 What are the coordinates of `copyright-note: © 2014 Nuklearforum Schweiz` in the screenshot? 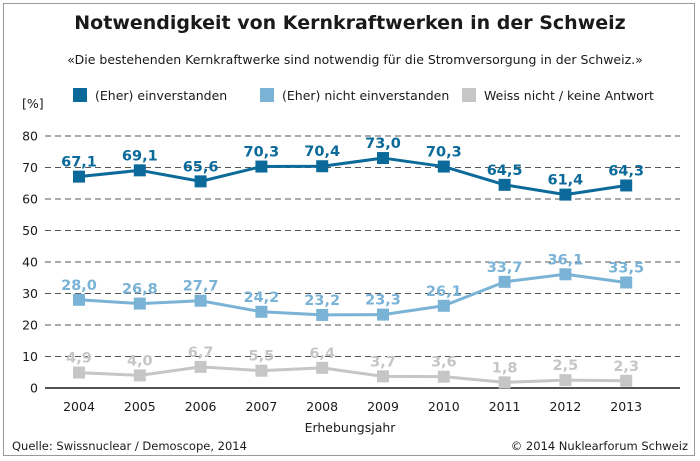 It's located at (599, 446).